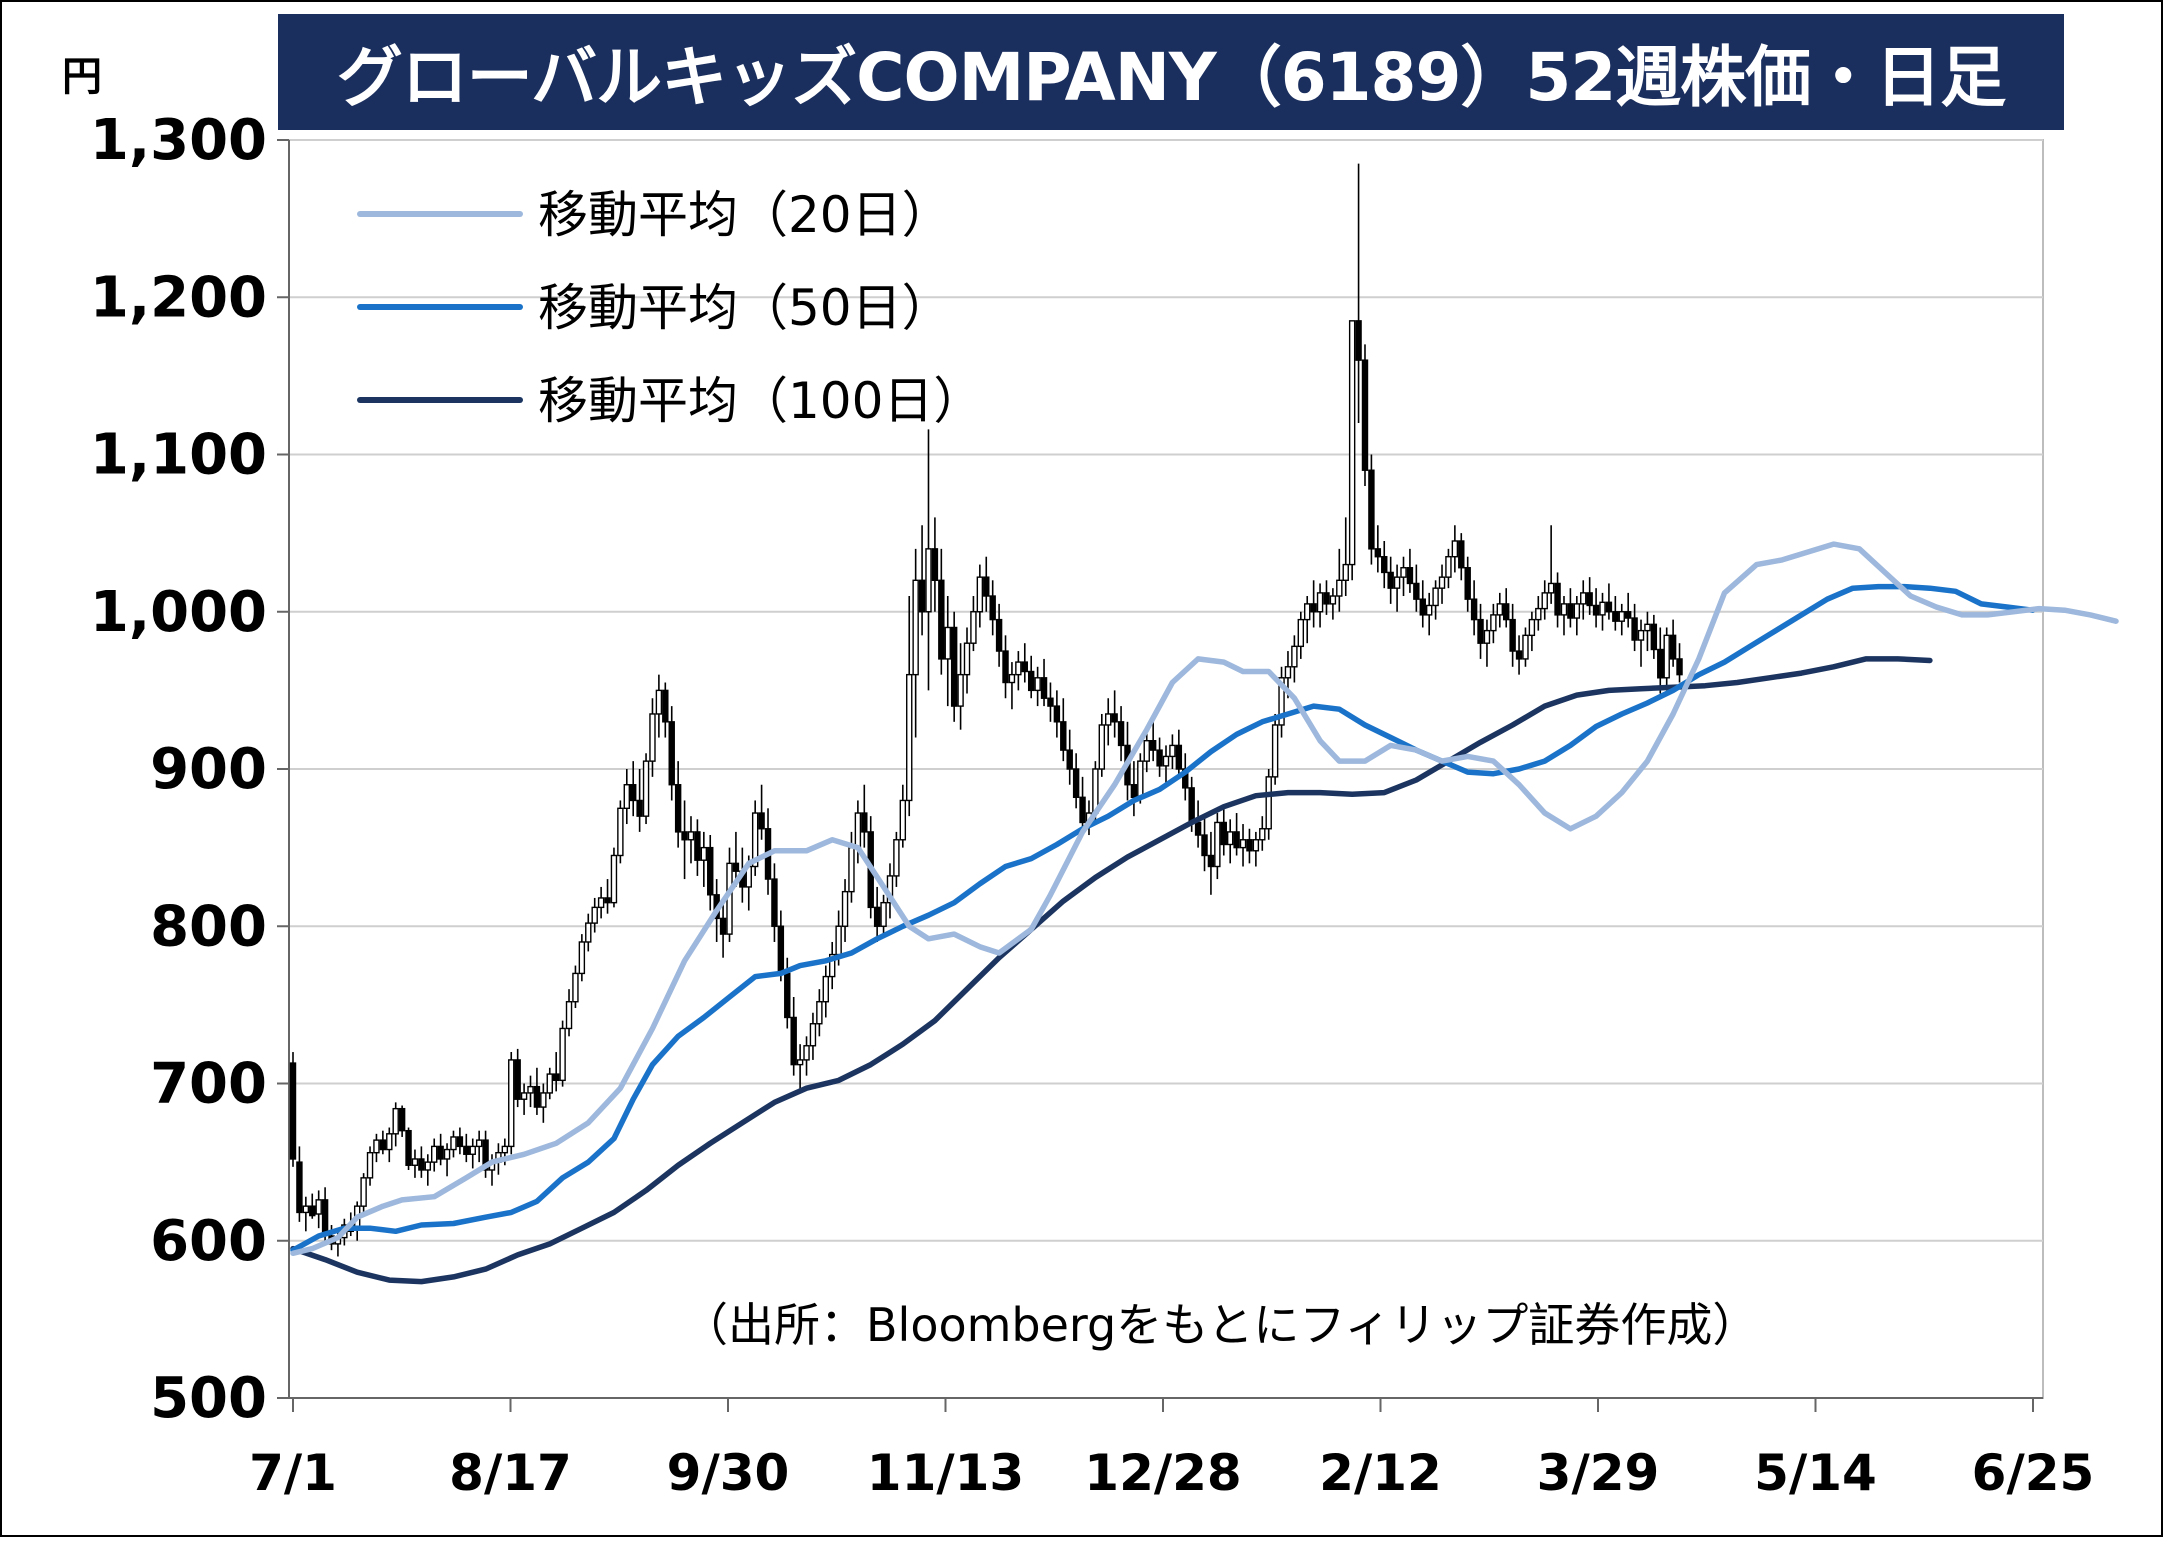 The width and height of the screenshot is (2167, 1541). Describe the element at coordinates (178, 297) in the screenshot. I see `y-tick-label: 1,200` at that location.